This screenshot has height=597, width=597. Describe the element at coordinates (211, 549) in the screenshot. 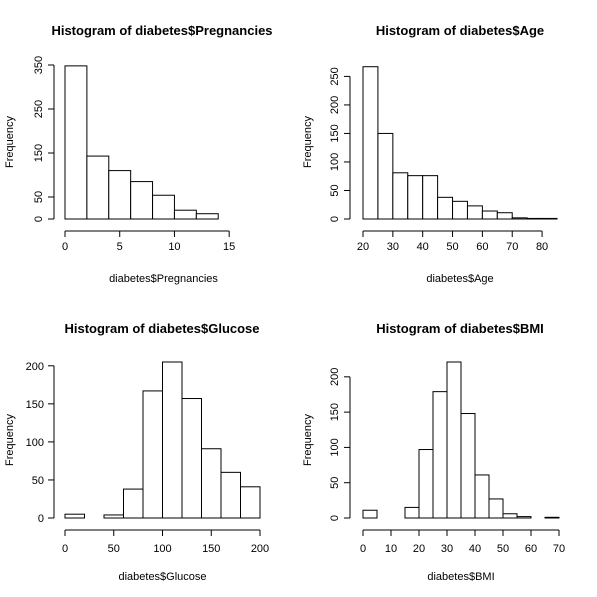

I see `x-tick-label: 150` at that location.